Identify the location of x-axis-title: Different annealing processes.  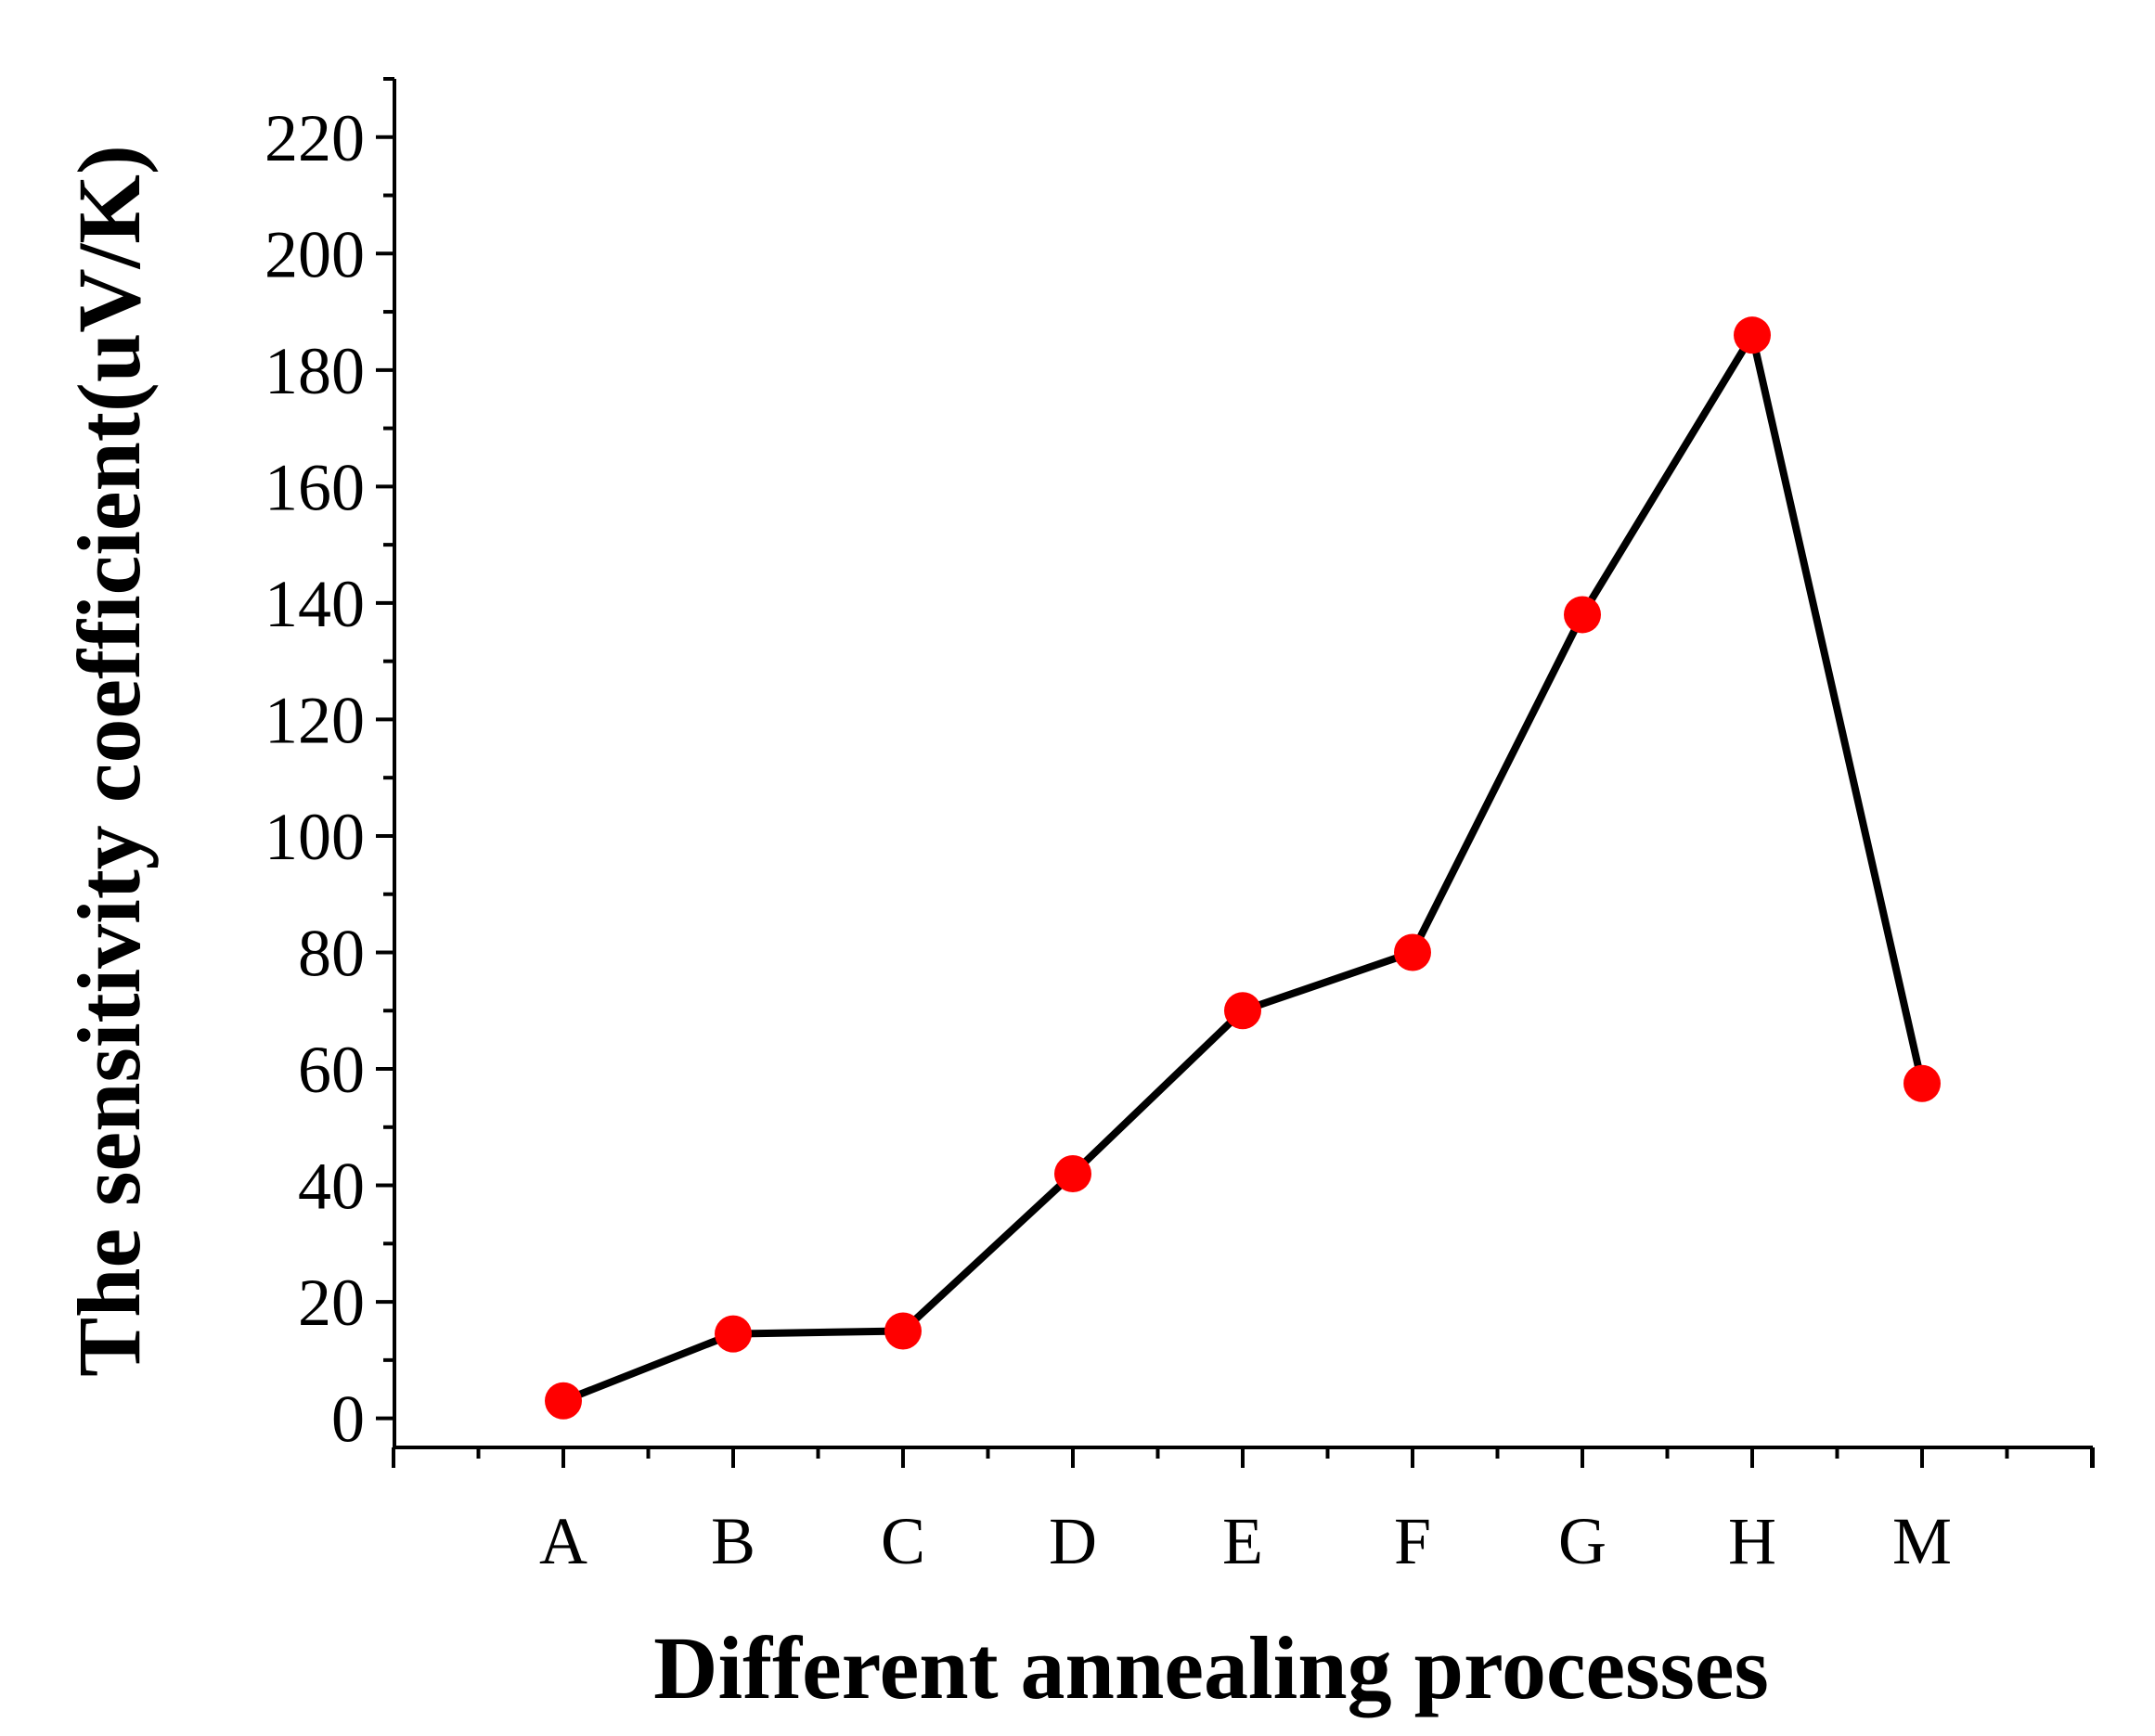
(1211, 1667).